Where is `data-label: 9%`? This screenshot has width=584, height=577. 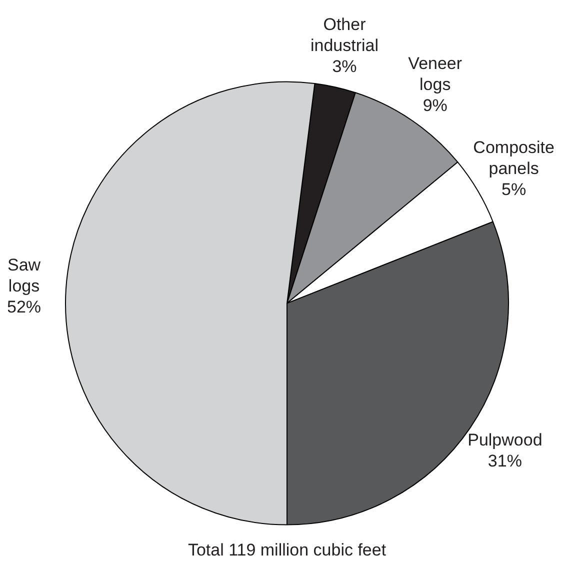 data-label: 9% is located at coordinates (435, 106).